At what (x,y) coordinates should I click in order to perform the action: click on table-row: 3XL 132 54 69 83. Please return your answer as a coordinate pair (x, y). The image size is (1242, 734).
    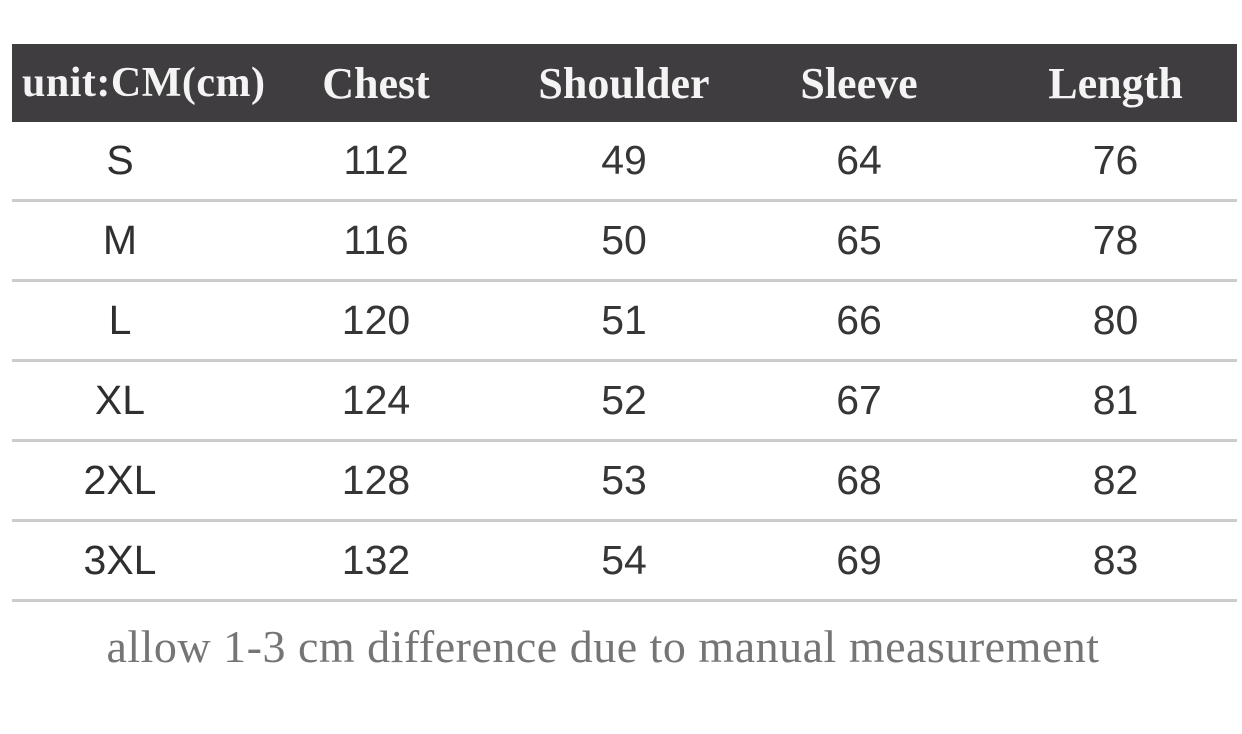
    Looking at the image, I should click on (624, 561).